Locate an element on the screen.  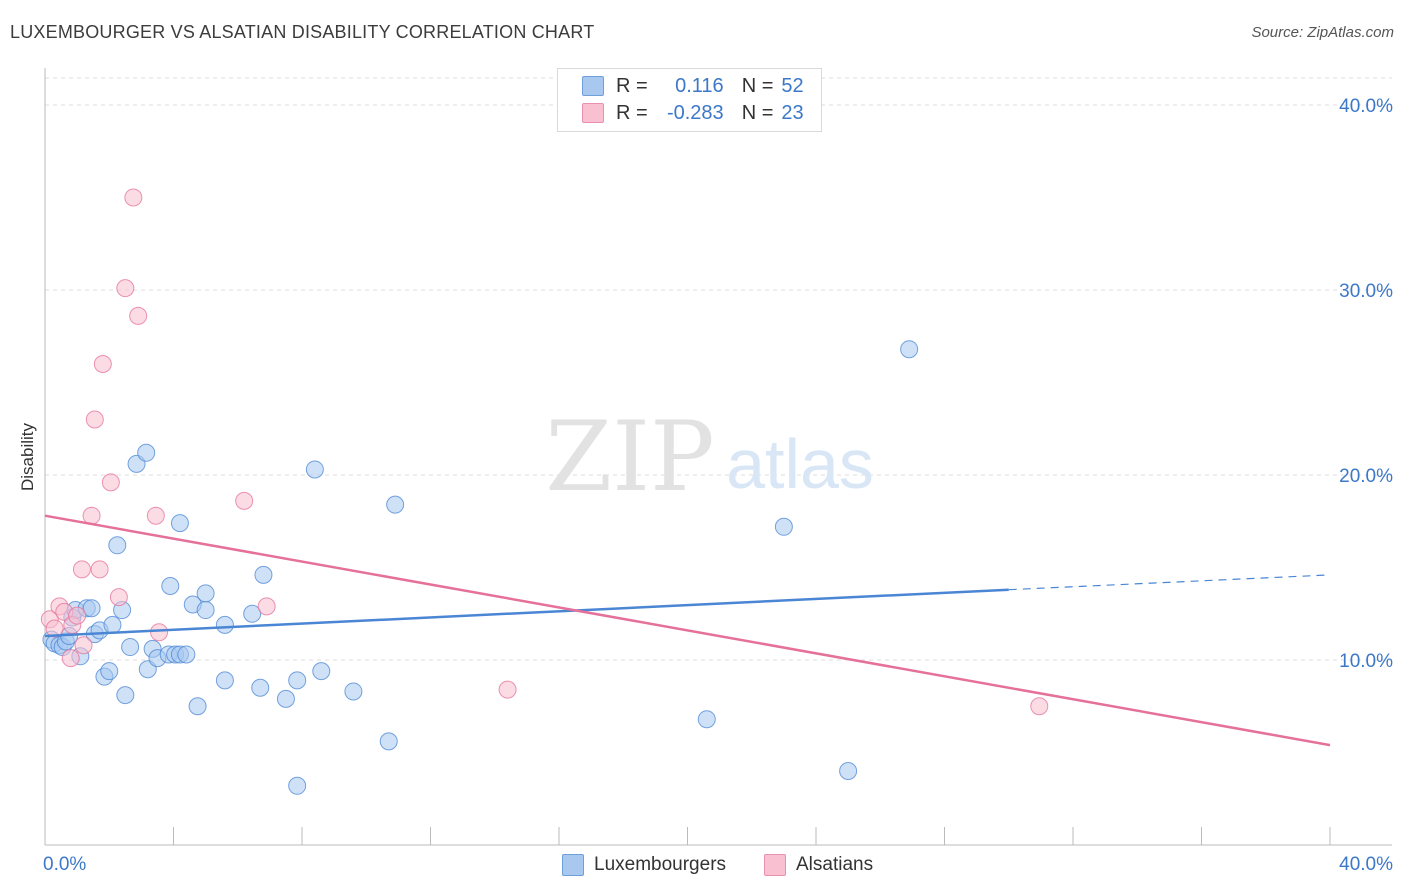
legend-n-value: 23 is located at coordinates (792, 112).